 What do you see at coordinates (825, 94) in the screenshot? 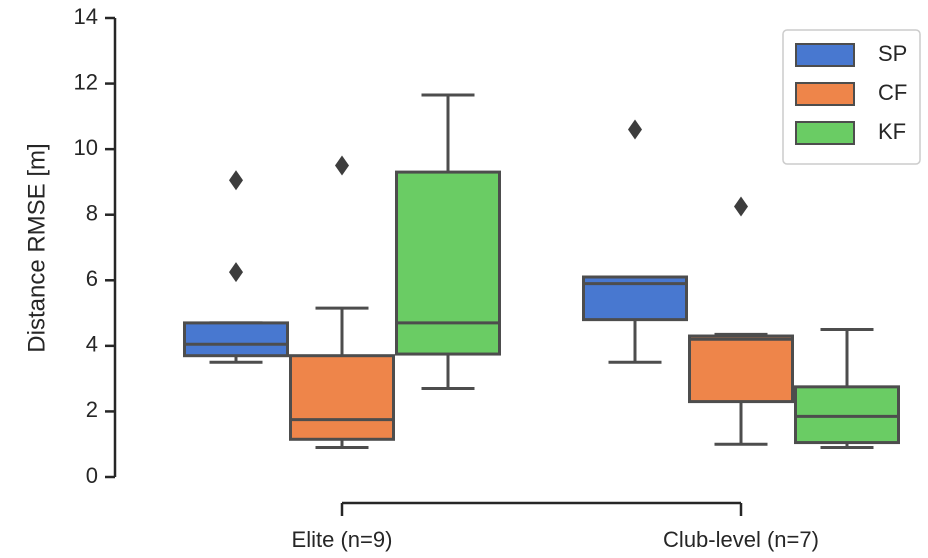
I see `legend-swatch-cf` at bounding box center [825, 94].